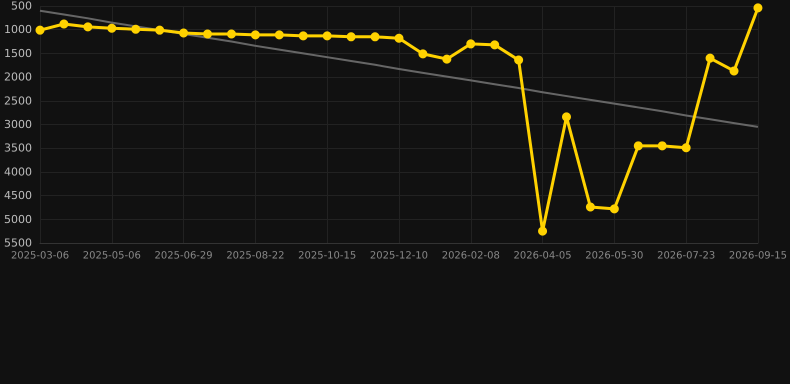 Image resolution: width=790 pixels, height=384 pixels. Describe the element at coordinates (40, 256) in the screenshot. I see `x-tick-label: 2025-03-06` at that location.